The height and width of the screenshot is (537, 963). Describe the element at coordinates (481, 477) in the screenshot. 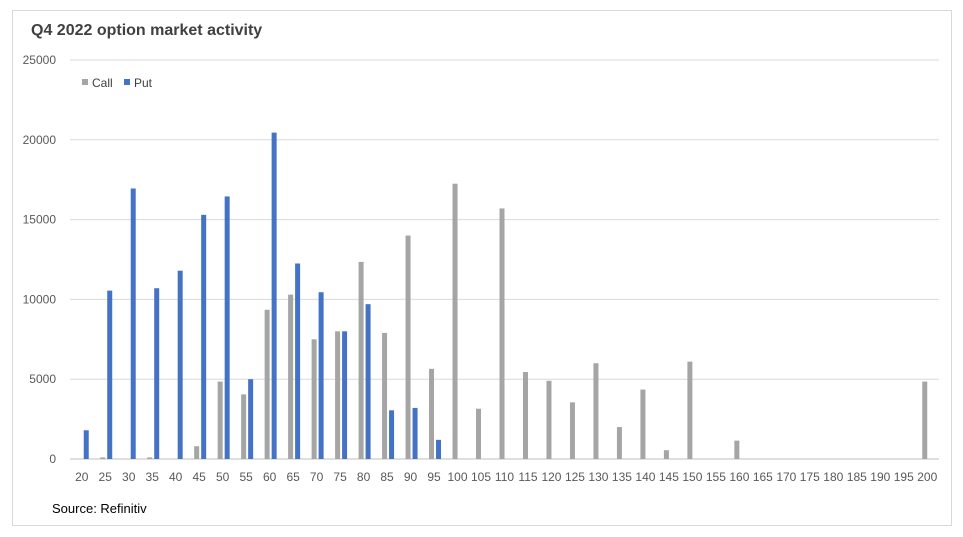

I see `x-tick-label: 105` at that location.